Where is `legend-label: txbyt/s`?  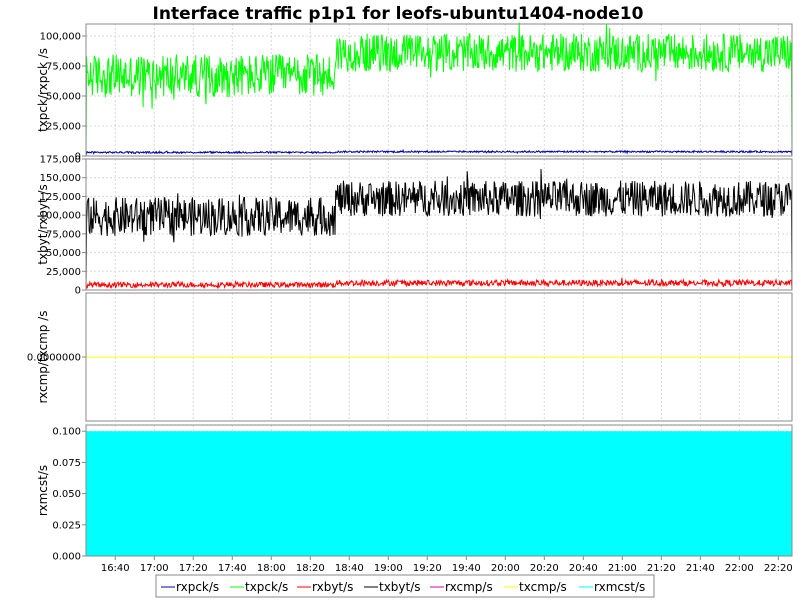 legend-label: txbyt/s is located at coordinates (400, 587).